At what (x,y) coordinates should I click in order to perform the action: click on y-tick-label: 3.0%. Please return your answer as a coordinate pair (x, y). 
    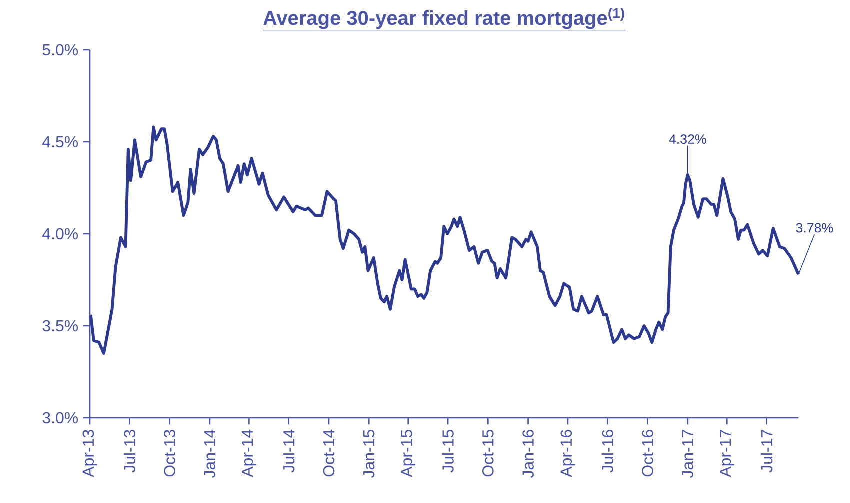
    Looking at the image, I should click on (60, 418).